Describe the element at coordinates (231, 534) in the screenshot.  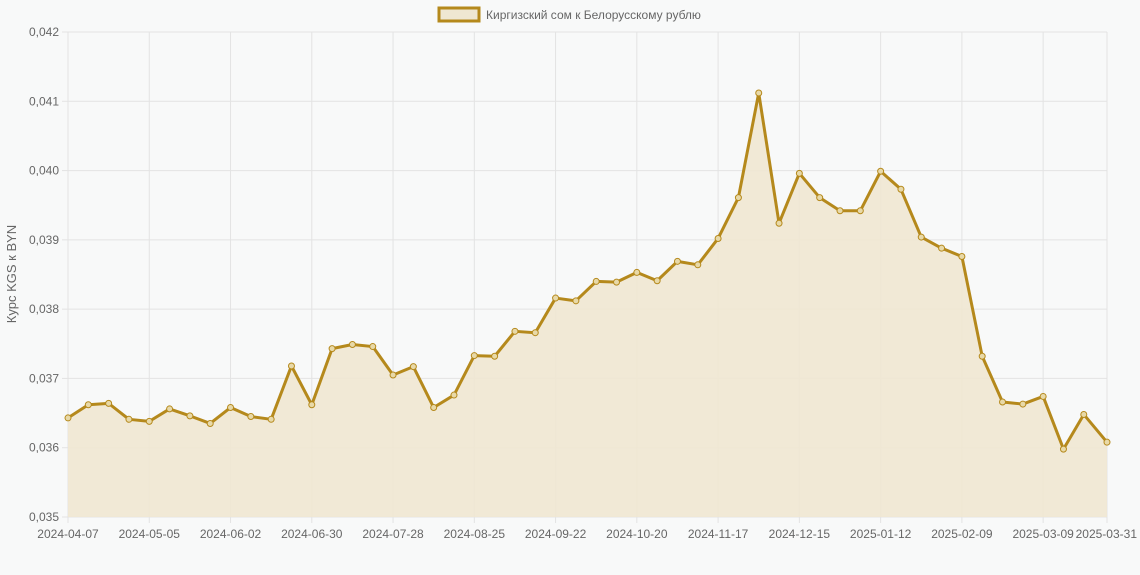
I see `x-tick-label: 2024-06-02` at that location.